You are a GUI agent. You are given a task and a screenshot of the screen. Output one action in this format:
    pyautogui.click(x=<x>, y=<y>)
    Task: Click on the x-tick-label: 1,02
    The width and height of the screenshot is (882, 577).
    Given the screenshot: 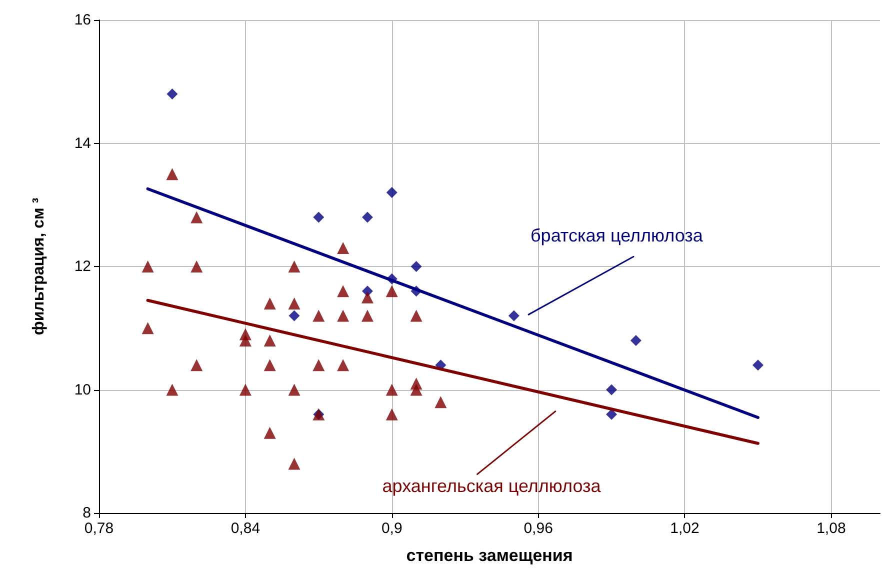 What is the action you would take?
    pyautogui.click(x=685, y=528)
    